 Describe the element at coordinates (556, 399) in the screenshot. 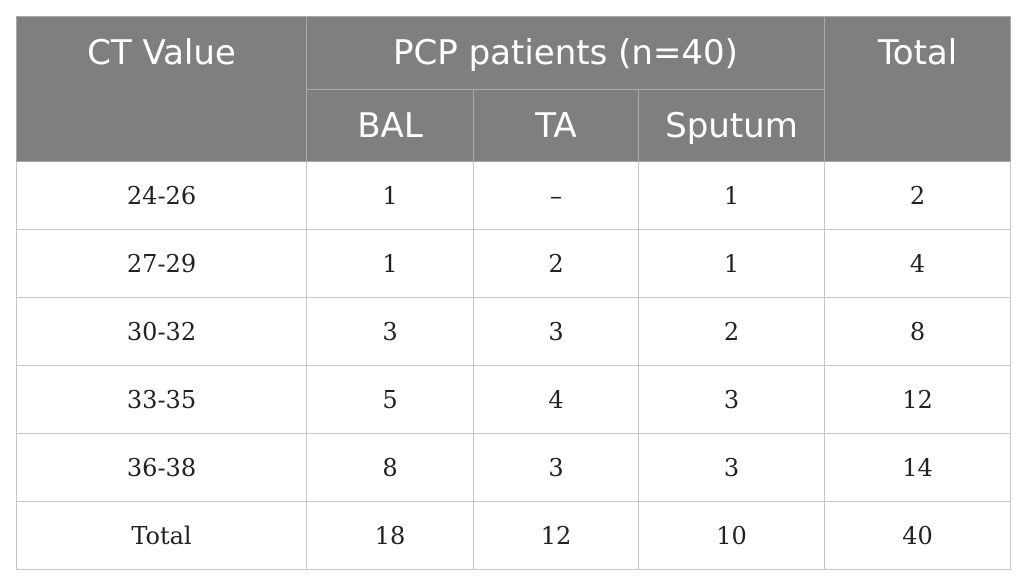

I see `cell-ta: 4` at that location.